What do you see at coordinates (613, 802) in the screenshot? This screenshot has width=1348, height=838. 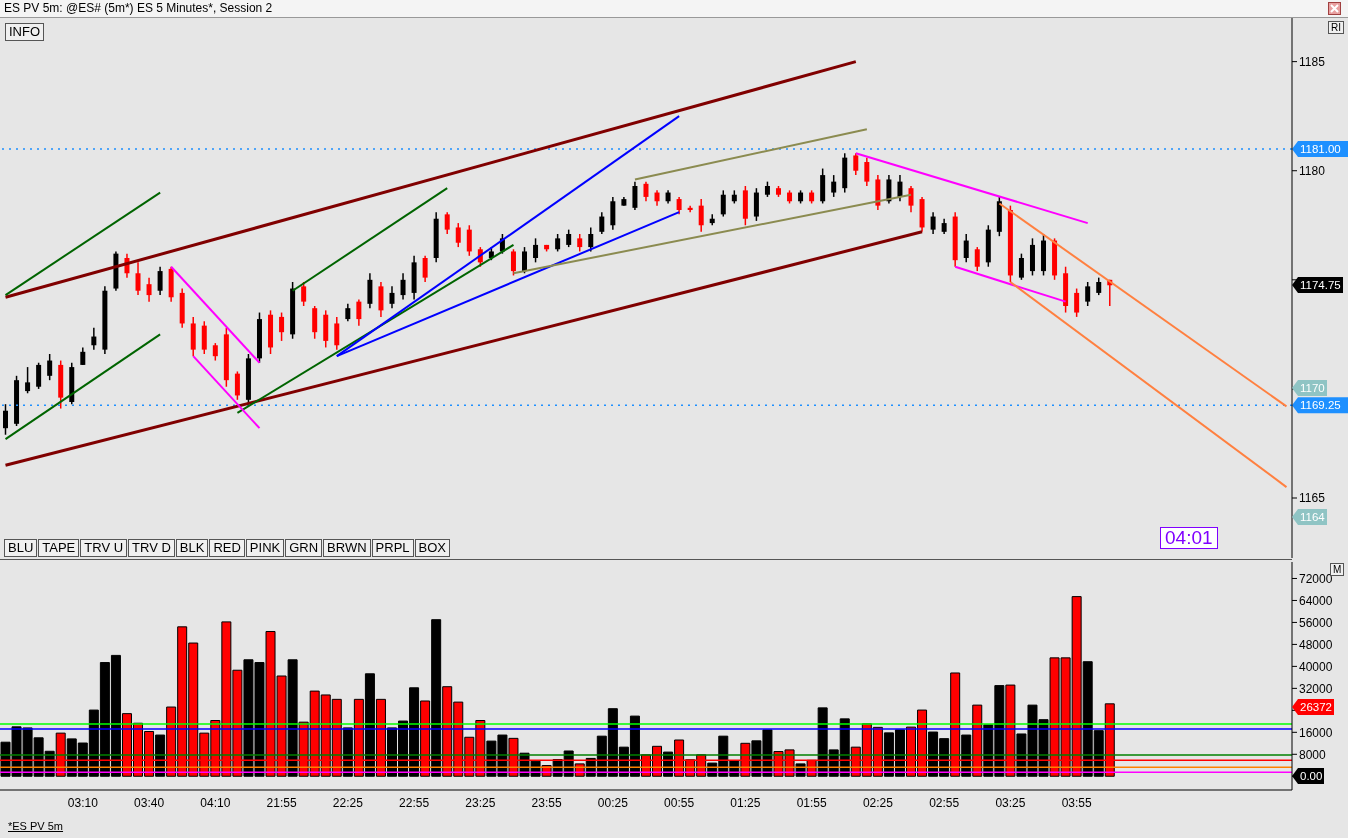 I see `x-tick-label: 00:25` at bounding box center [613, 802].